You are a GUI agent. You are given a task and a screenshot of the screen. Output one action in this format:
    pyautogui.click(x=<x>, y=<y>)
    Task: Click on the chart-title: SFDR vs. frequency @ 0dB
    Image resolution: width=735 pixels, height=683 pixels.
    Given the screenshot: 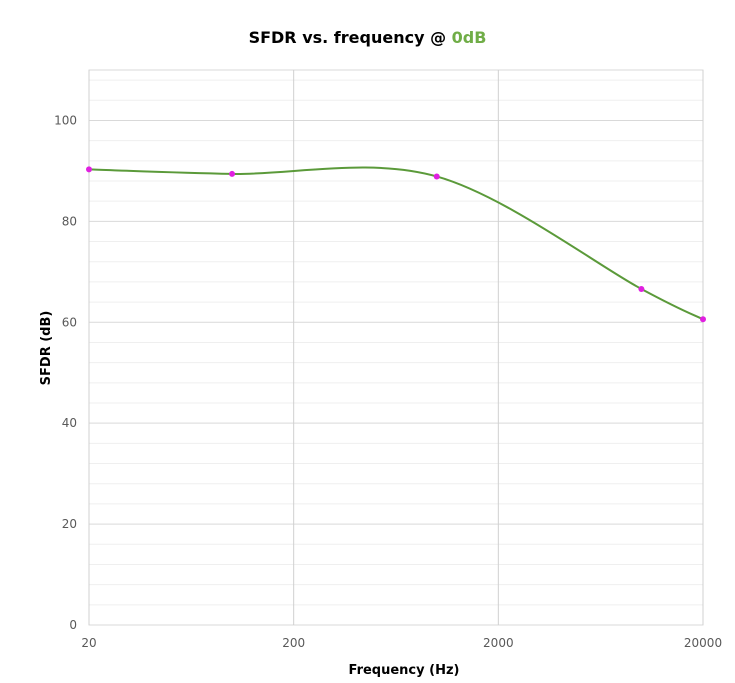 What is the action you would take?
    pyautogui.click(x=367, y=37)
    